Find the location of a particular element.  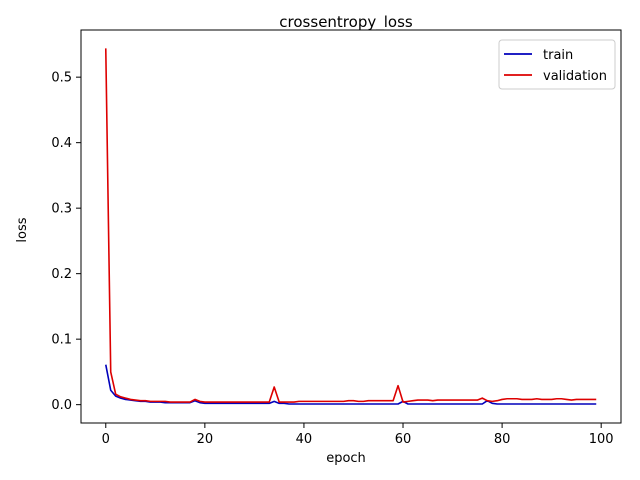

x-axis-label: epoch is located at coordinates (346, 458).